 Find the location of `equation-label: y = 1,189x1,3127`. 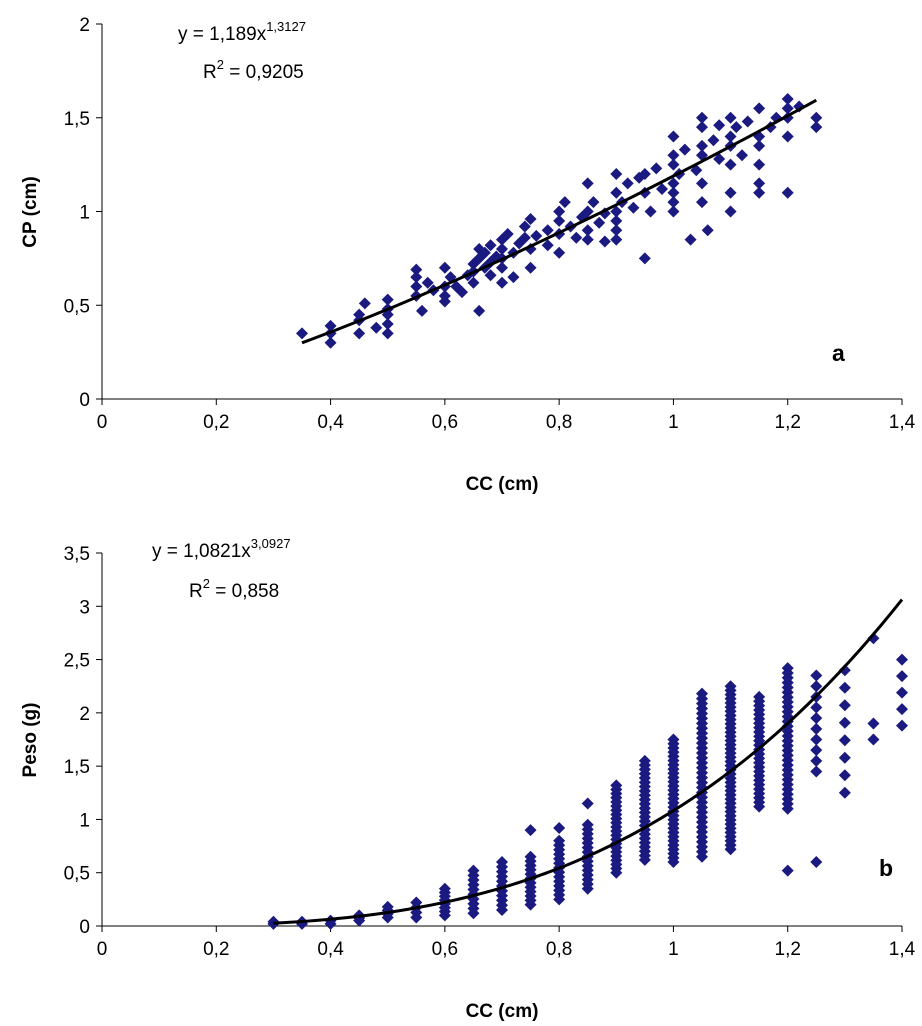

equation-label: y = 1,189x1,3127 is located at coordinates (242, 32).